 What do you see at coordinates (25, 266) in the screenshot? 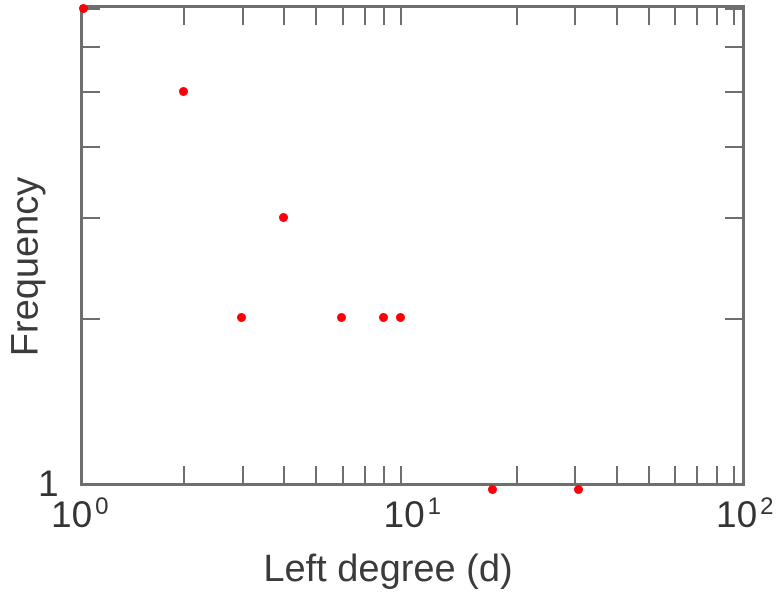
I see `y-axis-title: Frequency` at bounding box center [25, 266].